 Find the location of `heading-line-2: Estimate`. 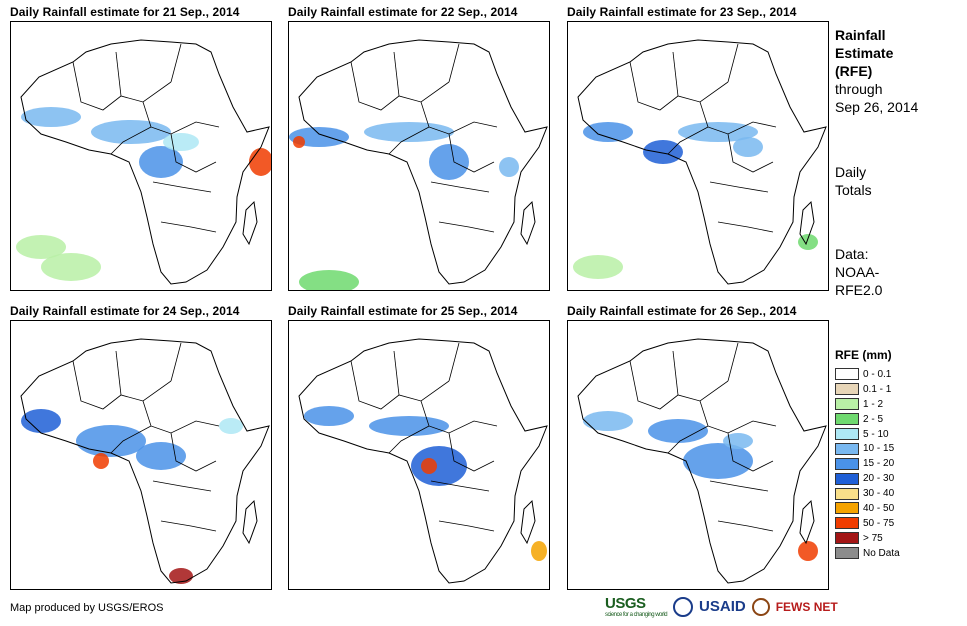

heading-line-2: Estimate is located at coordinates (864, 53).